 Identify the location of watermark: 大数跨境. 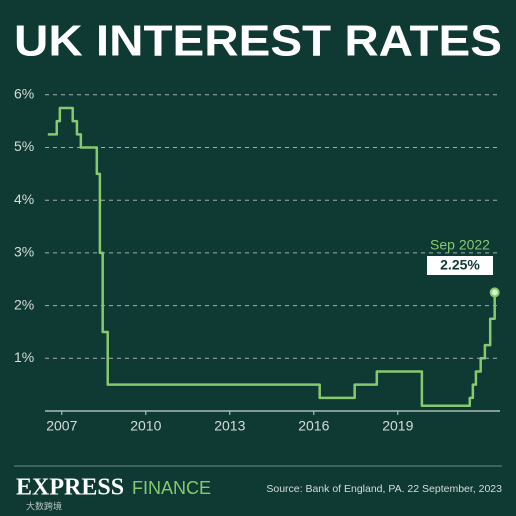
(44, 505).